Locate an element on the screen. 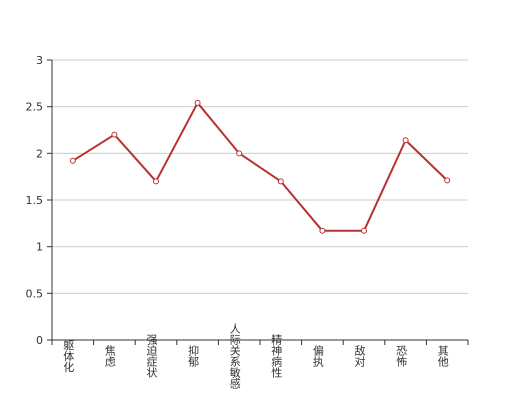 This screenshot has height=400, width=520. y-tick-label: 3 is located at coordinates (39, 60).